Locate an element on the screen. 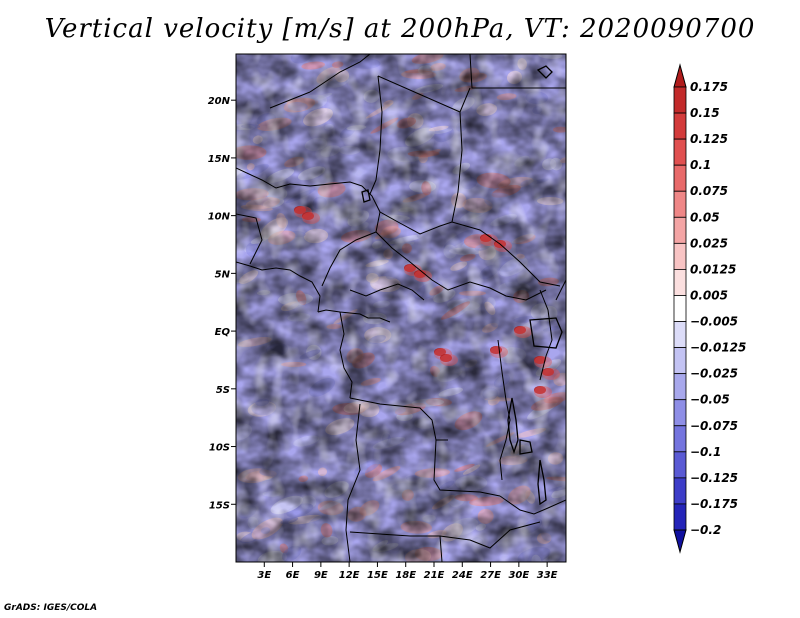 Image resolution: width=800 pixels, height=618 pixels. x-tick-label: 3E is located at coordinates (264, 575).